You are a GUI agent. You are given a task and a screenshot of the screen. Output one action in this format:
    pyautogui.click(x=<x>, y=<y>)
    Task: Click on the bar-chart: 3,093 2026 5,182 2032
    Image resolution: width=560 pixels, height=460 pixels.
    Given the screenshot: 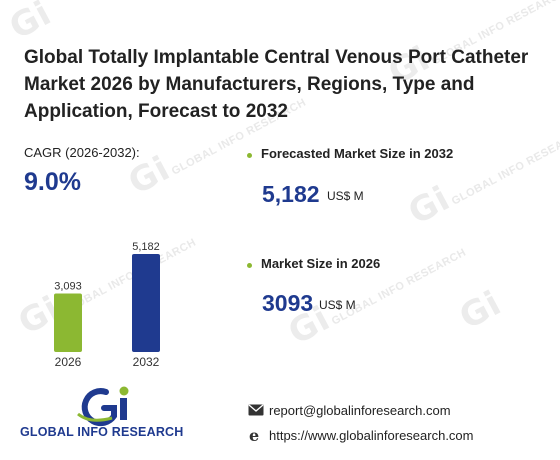 What is the action you would take?
    pyautogui.click(x=107, y=305)
    